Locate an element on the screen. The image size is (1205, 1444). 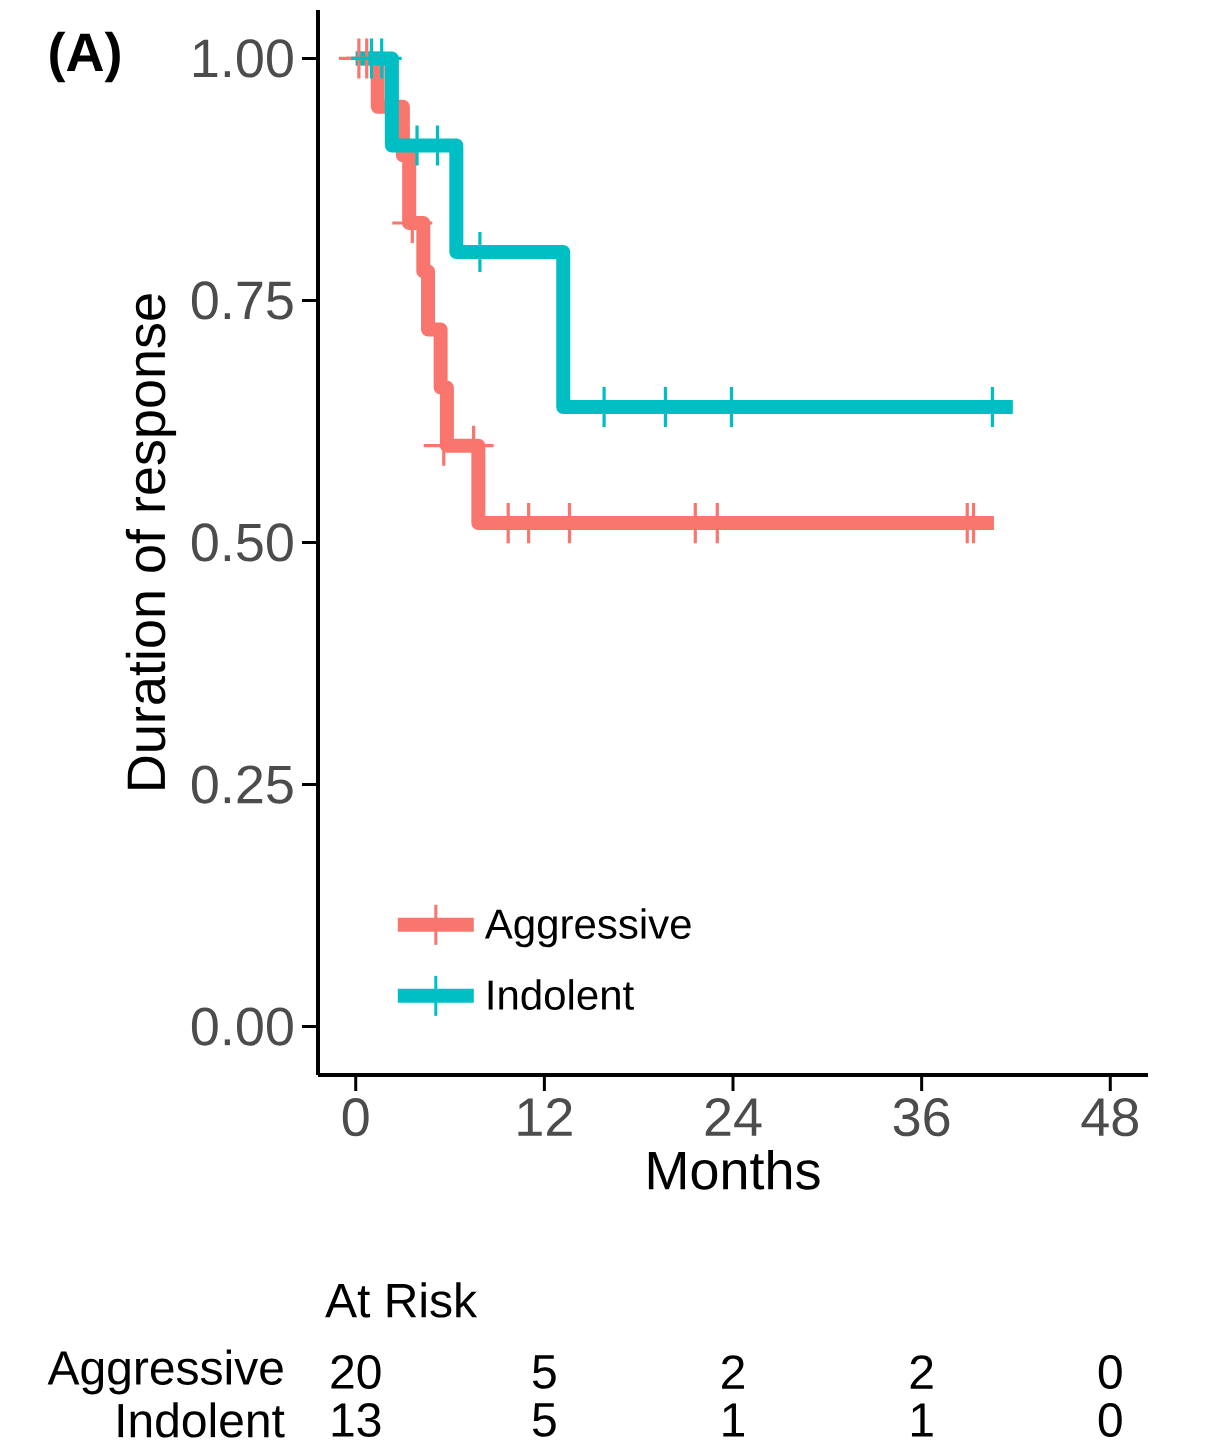
y-axis-title: Duration of response is located at coordinates (151, 541).